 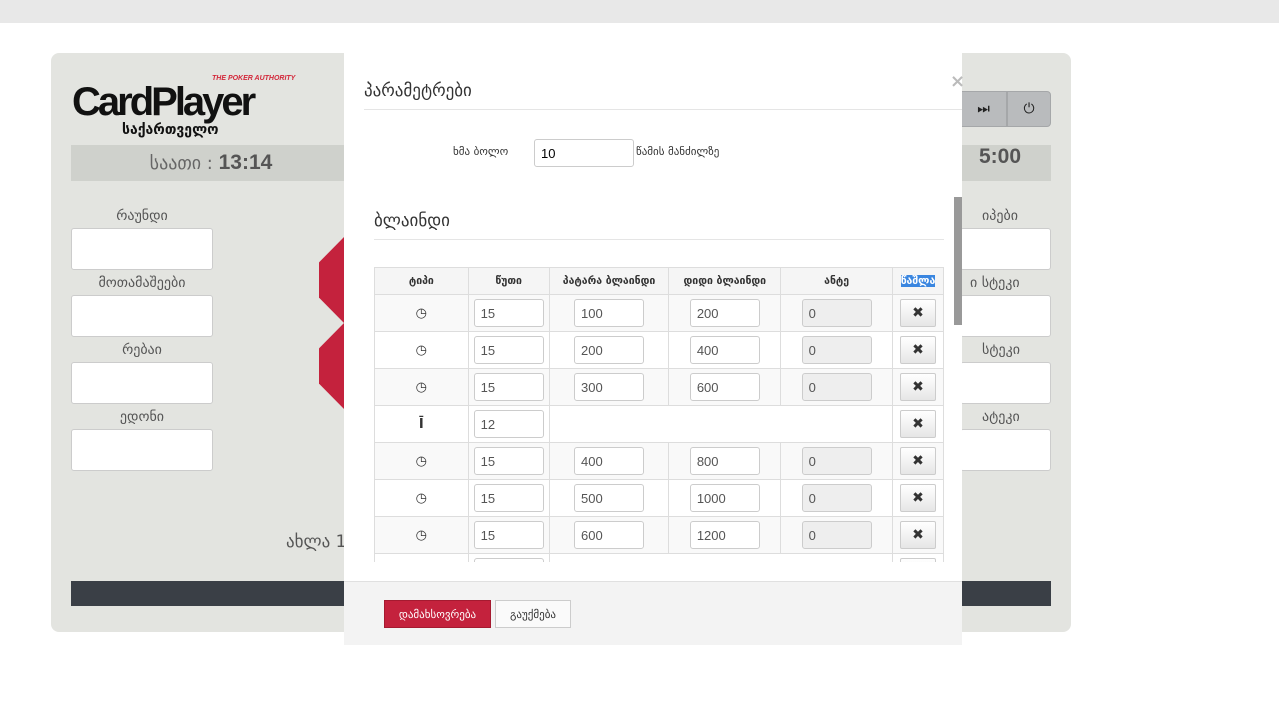 I want to click on skip-forward-icon: ⏭, so click(x=983, y=109).